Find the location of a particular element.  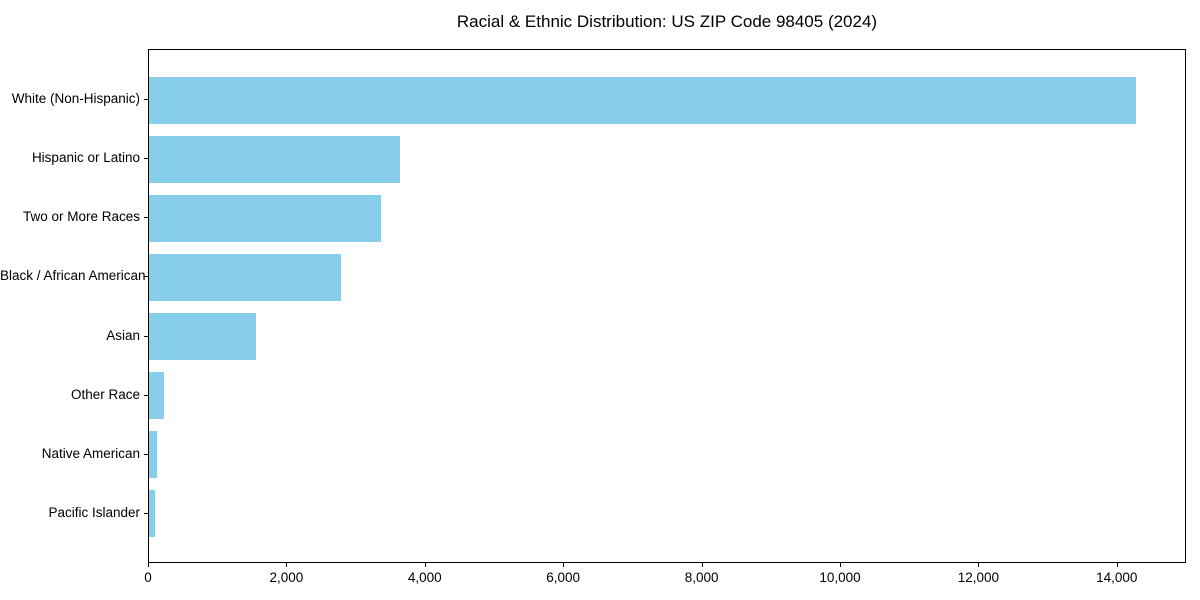

bar-black-african-american is located at coordinates (245, 277).